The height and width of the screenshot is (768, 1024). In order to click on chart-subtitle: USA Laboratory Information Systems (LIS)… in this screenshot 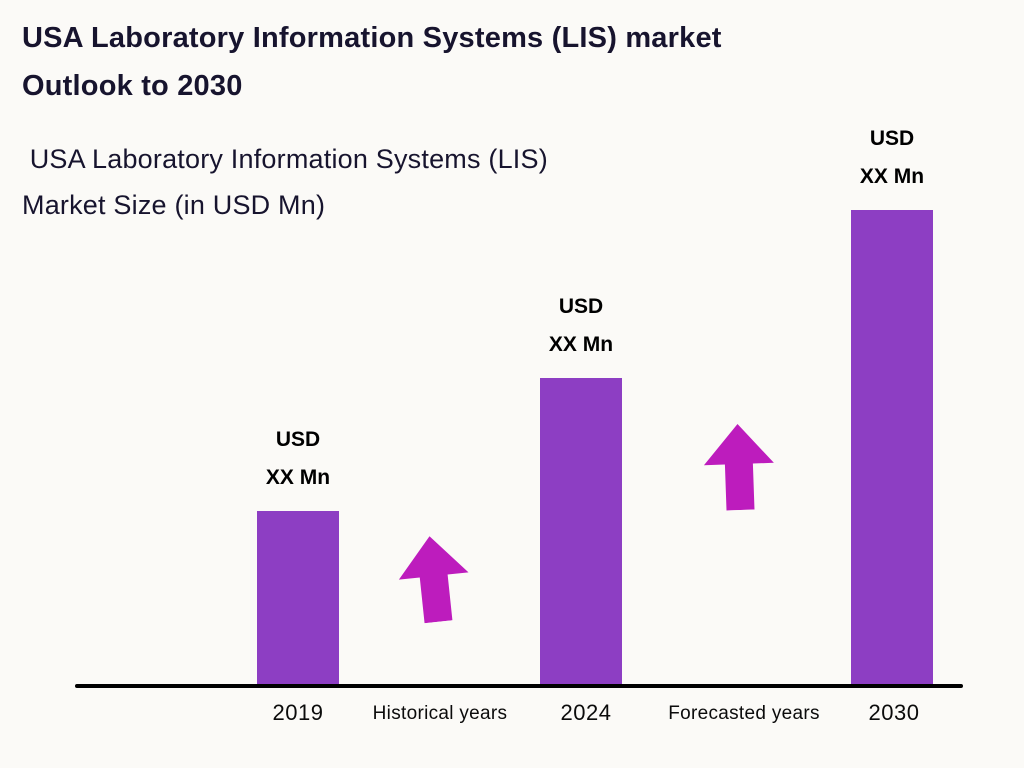, I will do `click(402, 182)`.